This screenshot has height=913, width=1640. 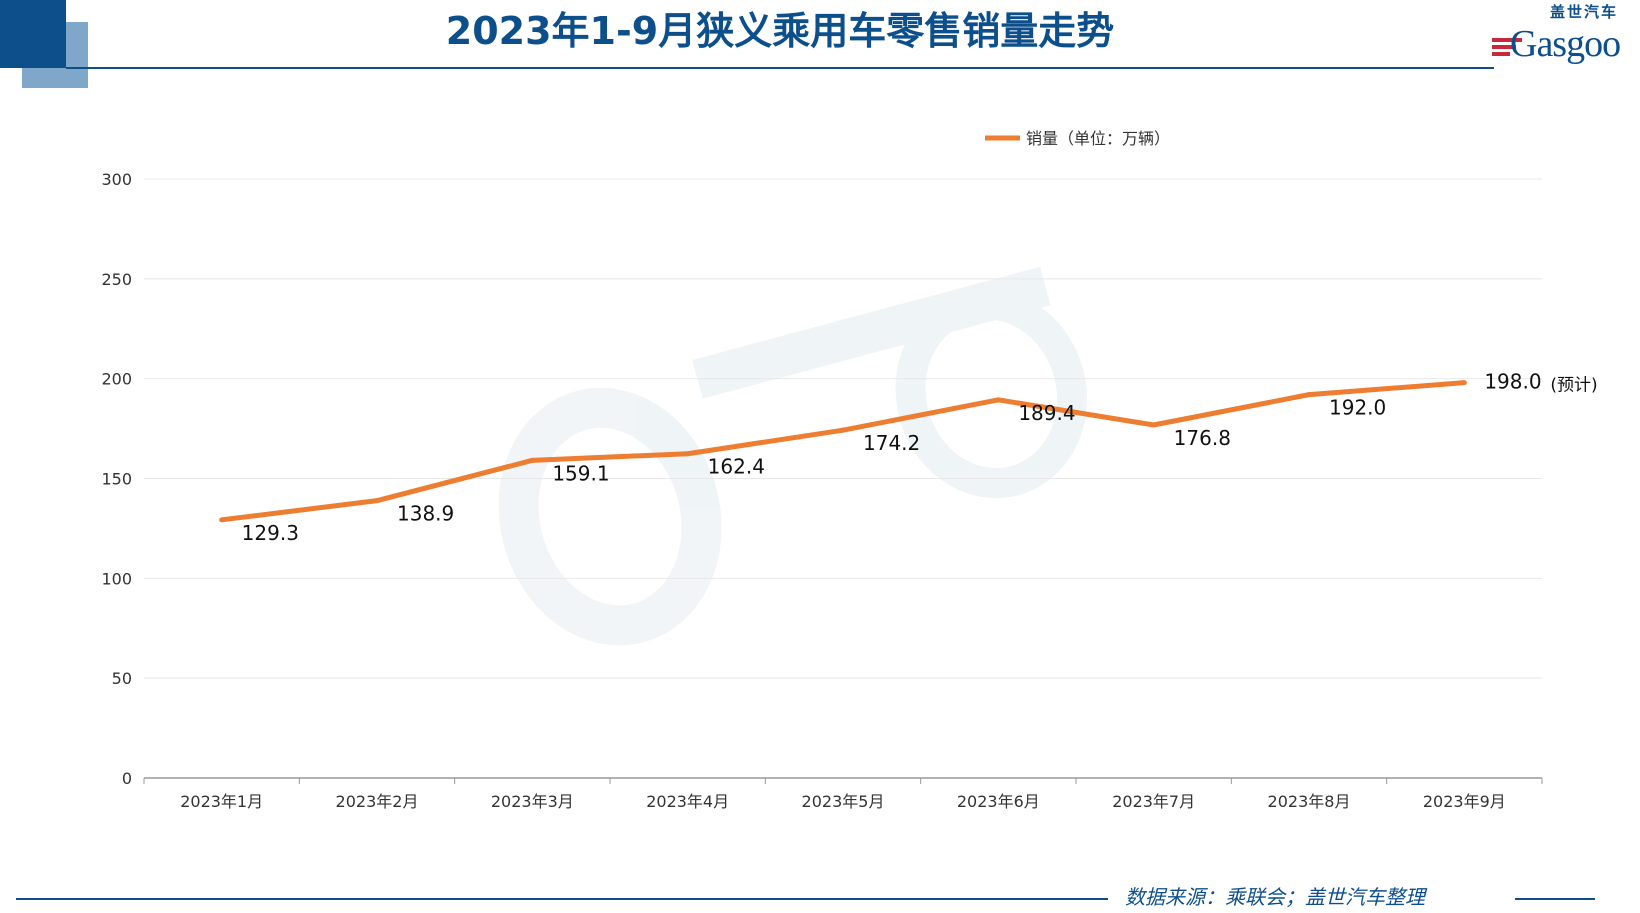 I want to click on data-label: 162.4, so click(x=736, y=467).